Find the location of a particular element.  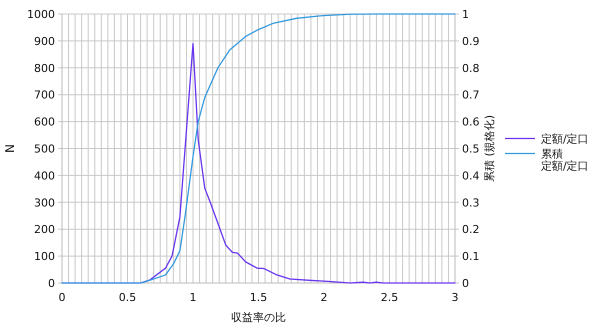

y2-tick-label: 0.6 is located at coordinates (471, 122).